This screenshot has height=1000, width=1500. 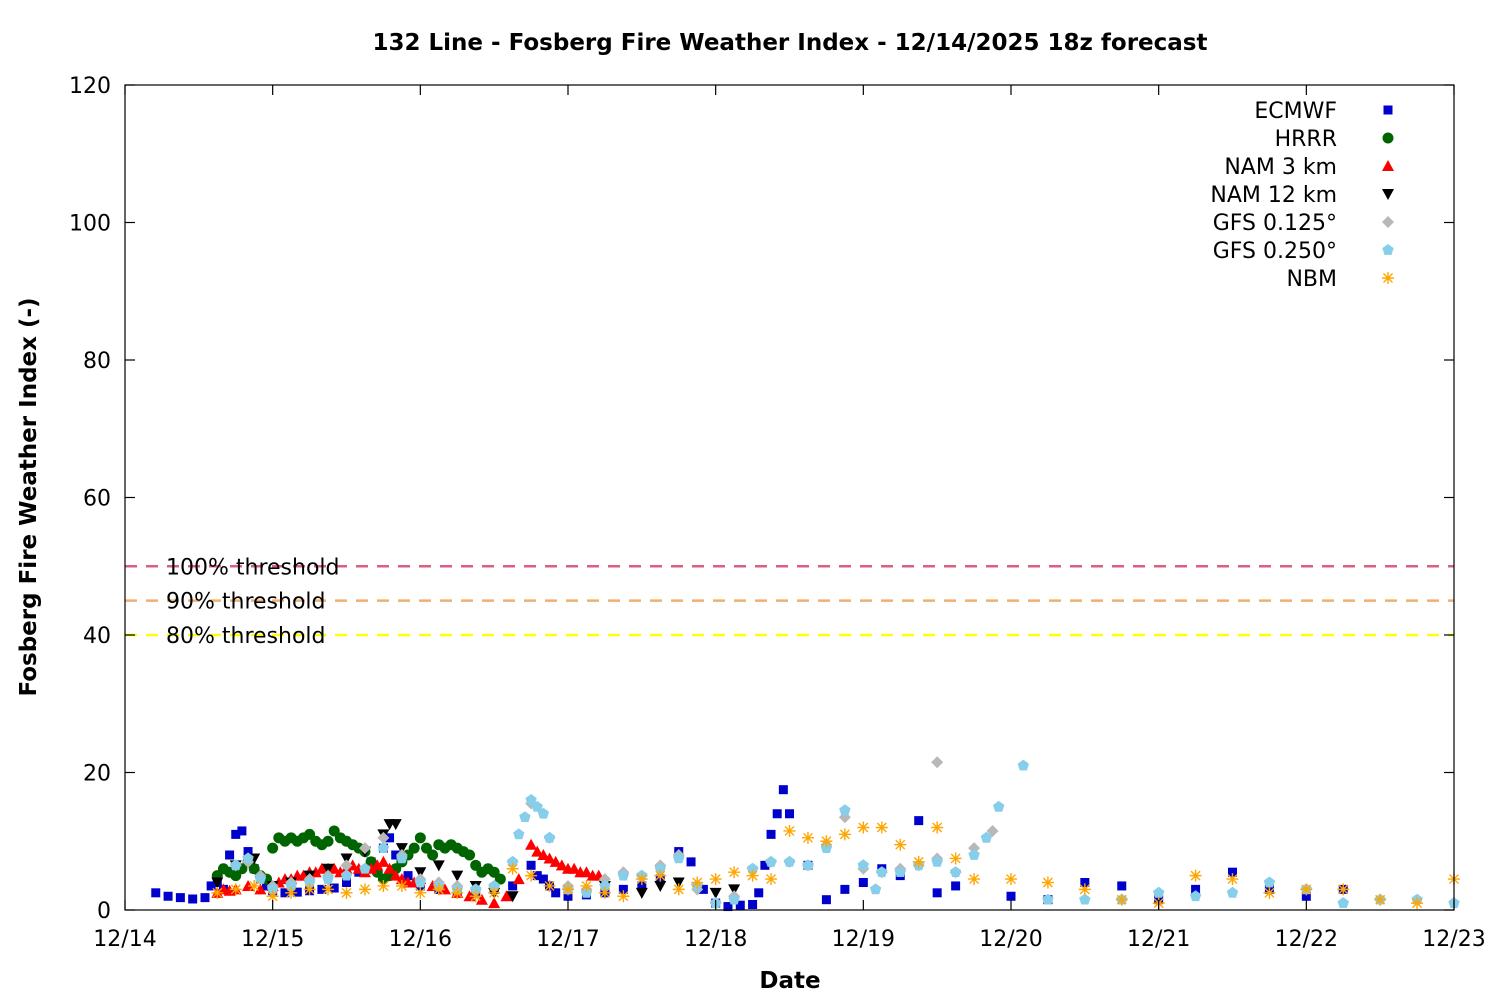 What do you see at coordinates (789, 602) in the screenshot?
I see `threshold-lines: 100% threshold 90% threshold 80% threshold` at bounding box center [789, 602].